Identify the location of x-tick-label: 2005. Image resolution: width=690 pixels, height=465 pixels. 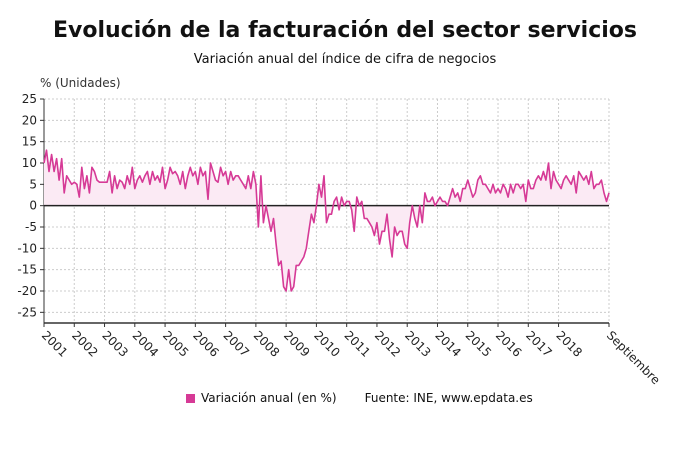
(175, 343).